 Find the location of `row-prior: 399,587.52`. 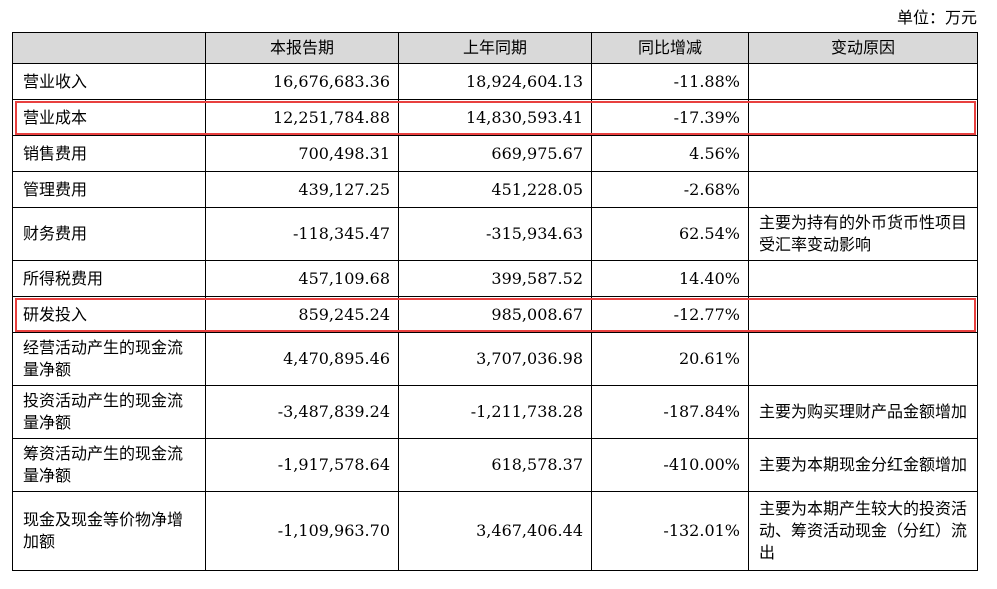

row-prior: 399,587.52 is located at coordinates (495, 278).